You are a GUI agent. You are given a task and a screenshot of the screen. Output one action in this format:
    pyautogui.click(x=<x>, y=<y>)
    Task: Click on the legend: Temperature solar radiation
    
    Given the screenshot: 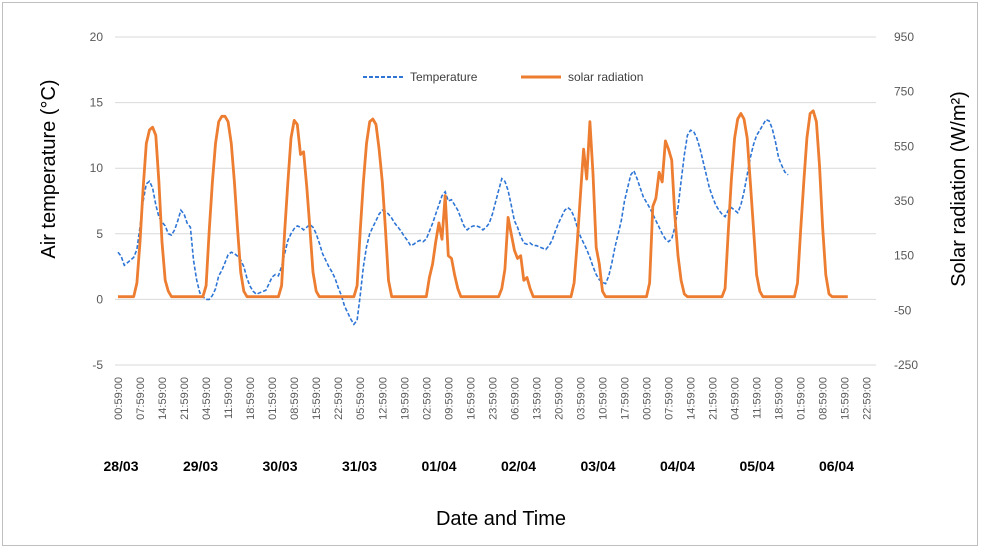 What is the action you would take?
    pyautogui.click(x=503, y=77)
    